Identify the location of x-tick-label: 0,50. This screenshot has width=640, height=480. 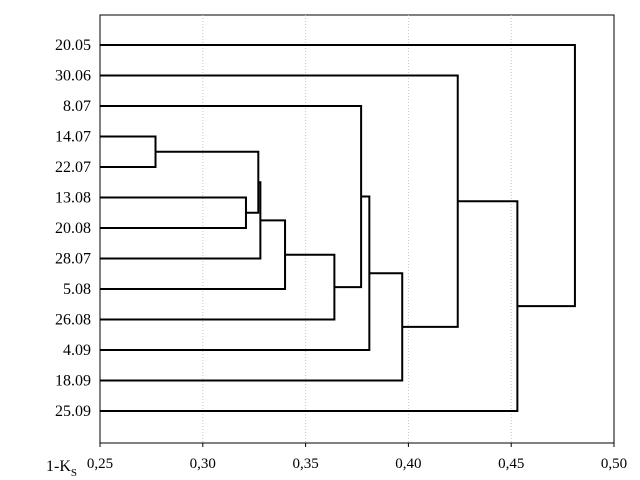
(614, 464).